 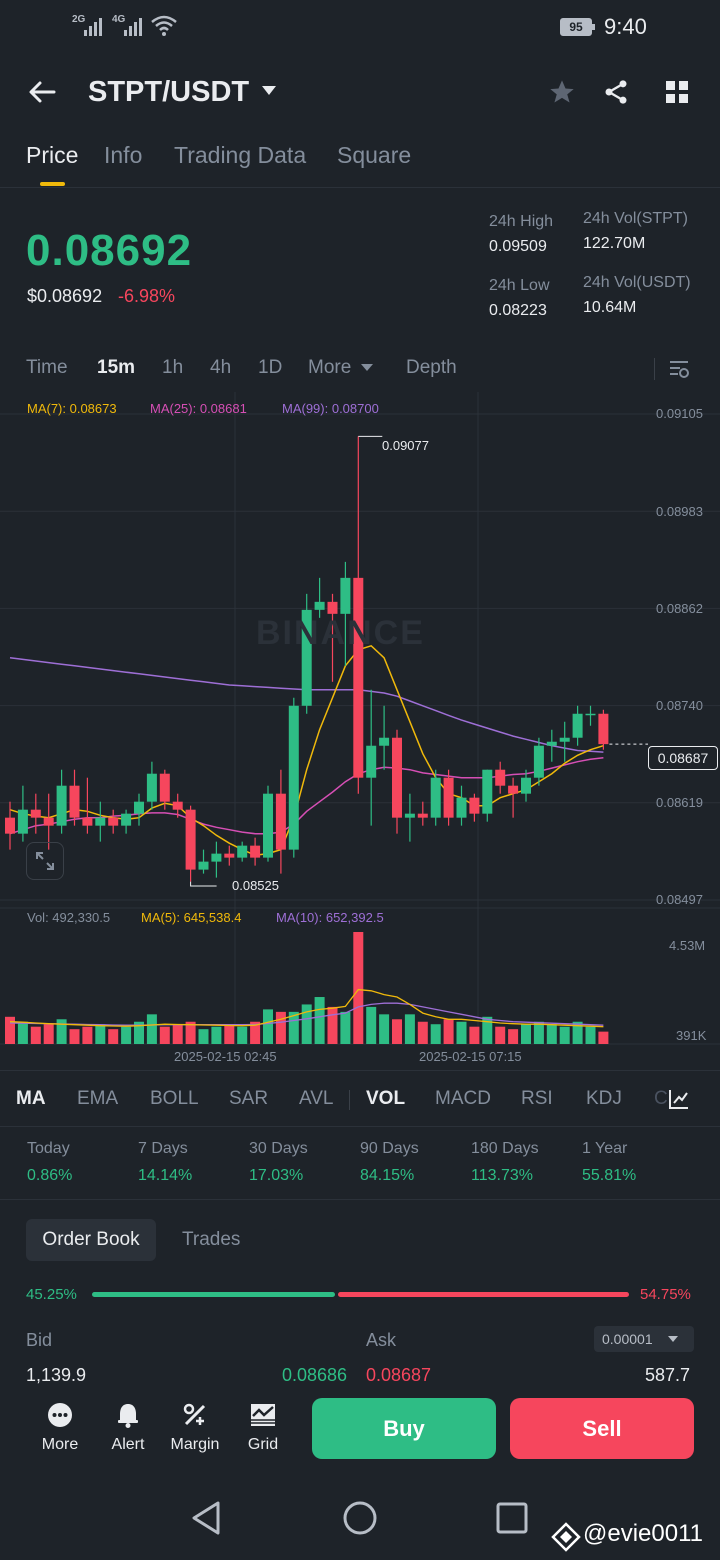 I want to click on precision-select: 0.00001, so click(x=644, y=1339).